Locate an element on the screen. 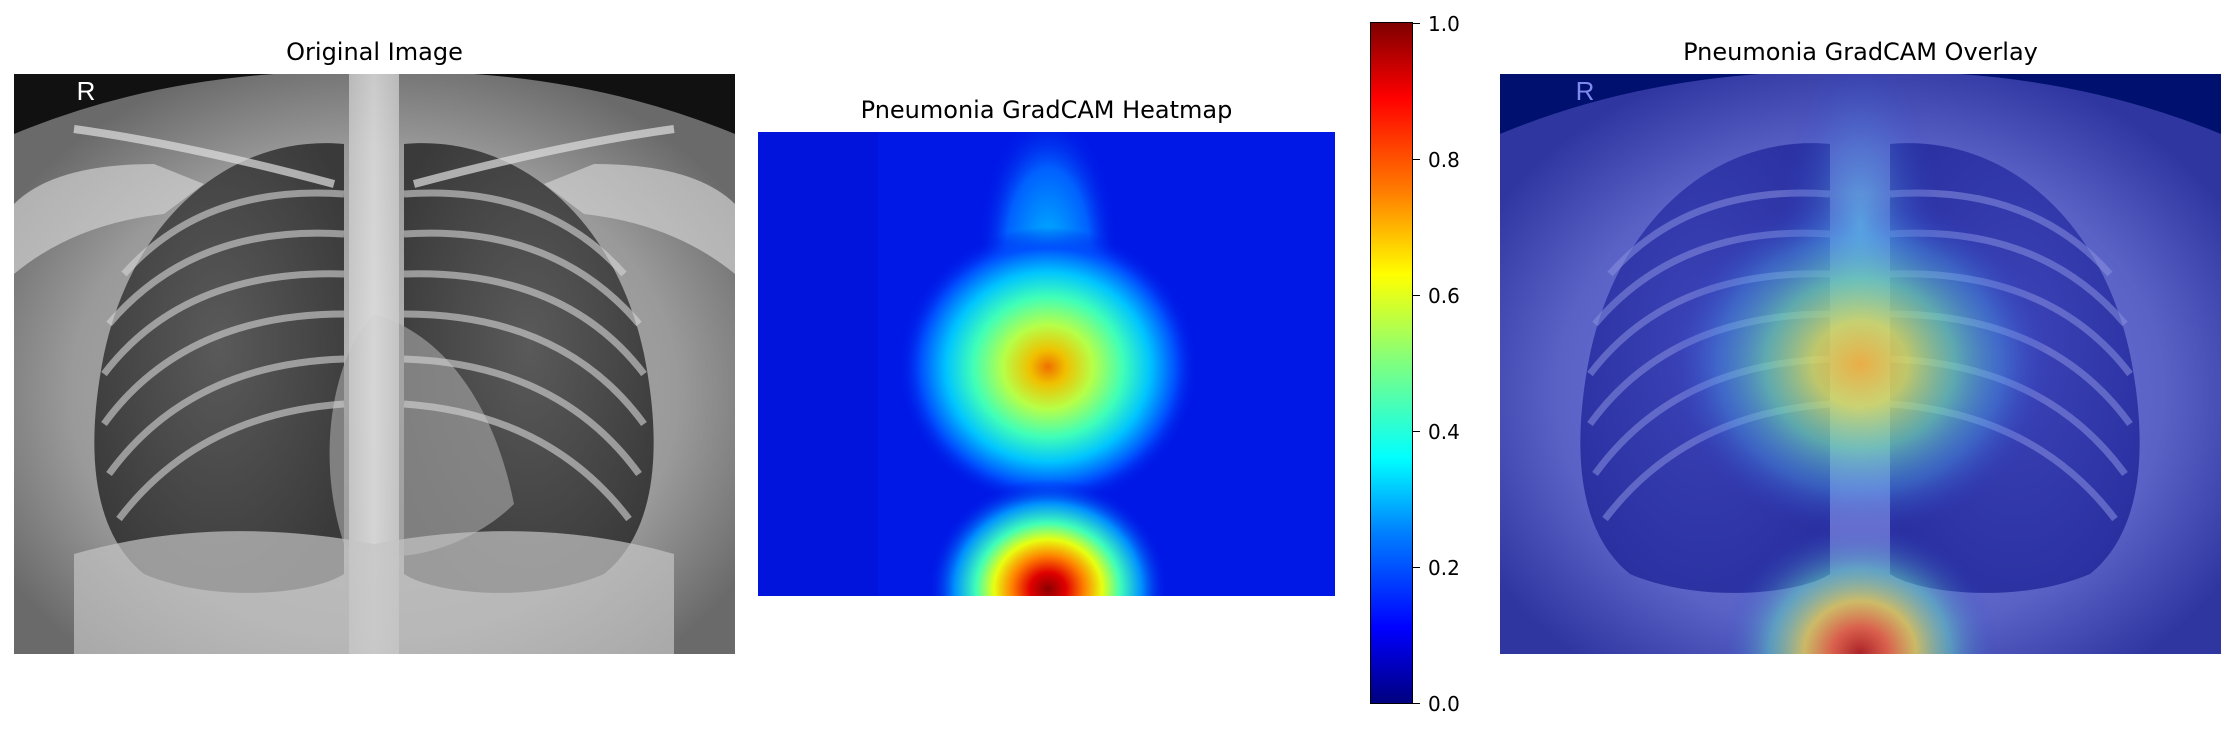 The image size is (2235, 733). original-image-title: Original Image is located at coordinates (374, 52).